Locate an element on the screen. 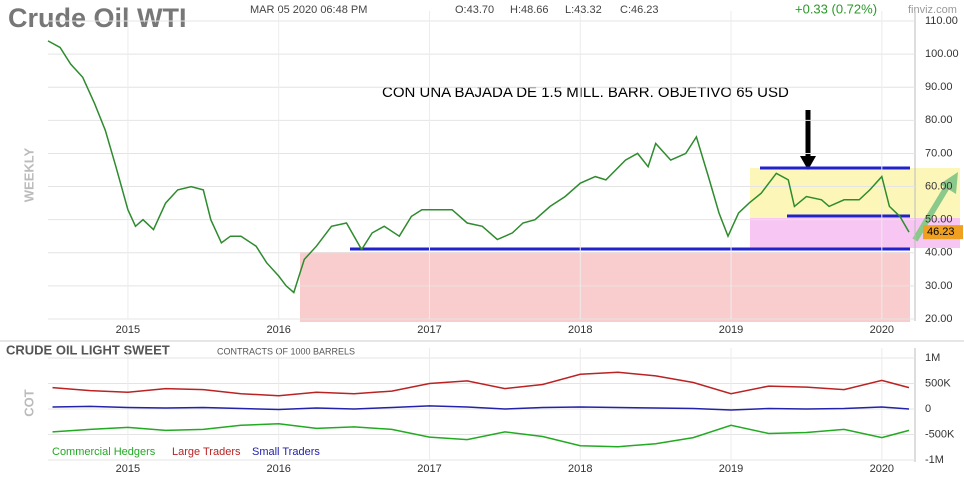 The width and height of the screenshot is (964, 480). y-tick-label: 20.00 is located at coordinates (939, 319).